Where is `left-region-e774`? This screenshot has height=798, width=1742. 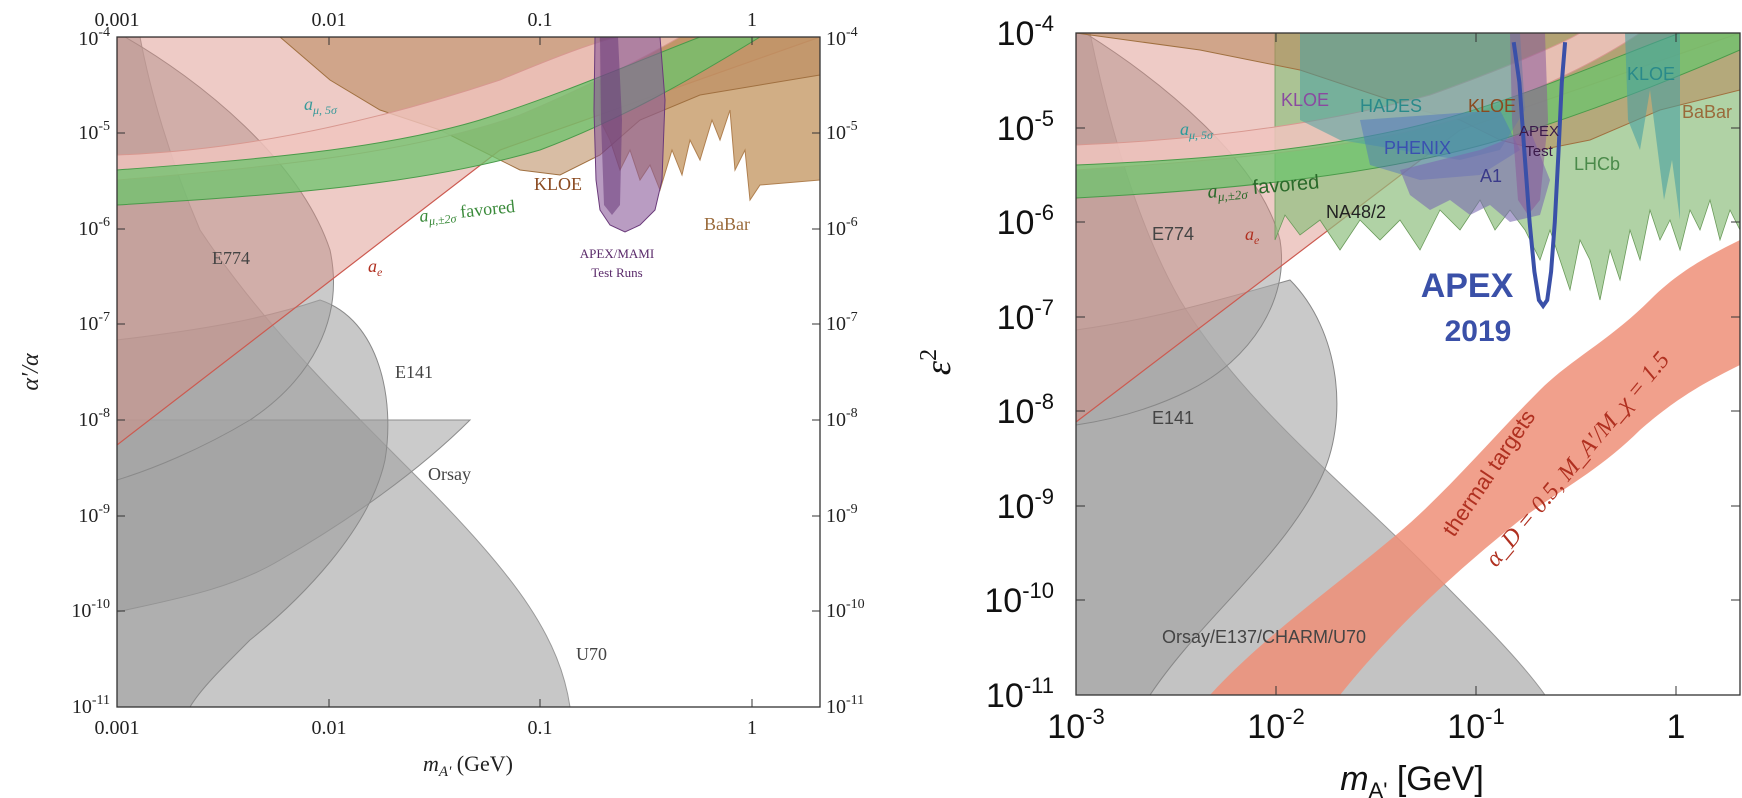 left-region-e774 is located at coordinates (225, 259).